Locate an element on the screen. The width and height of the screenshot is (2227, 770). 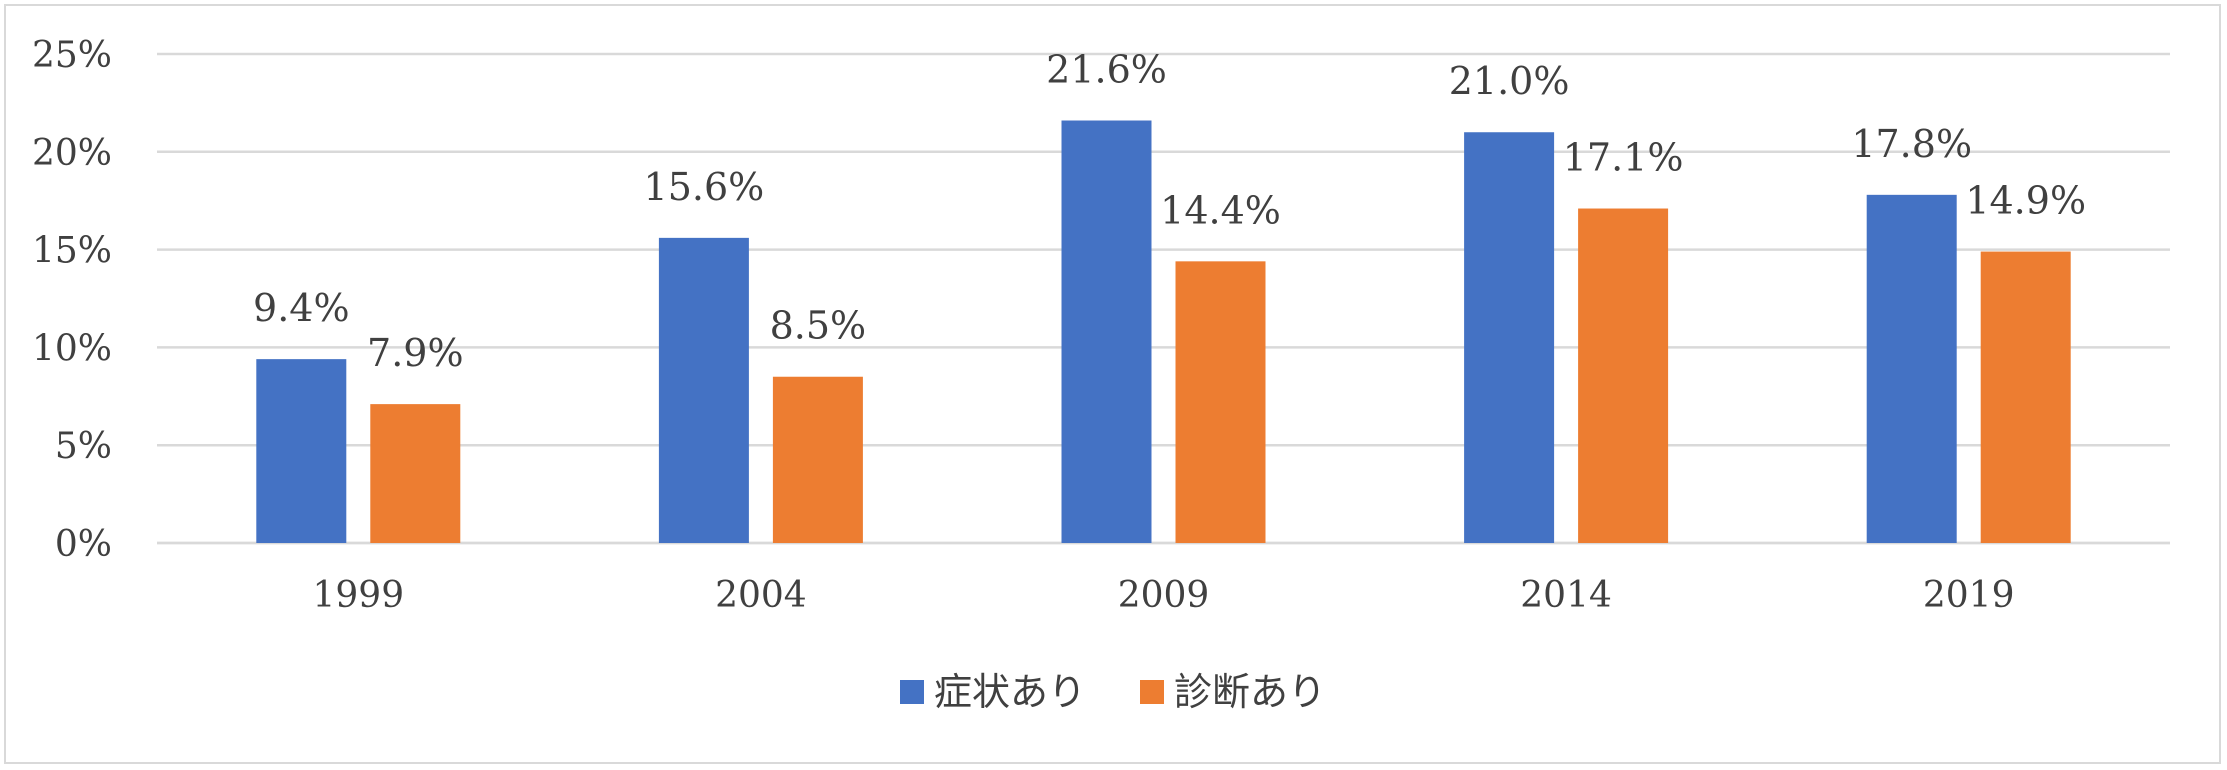
data-label: 17.8% is located at coordinates (1911, 144).